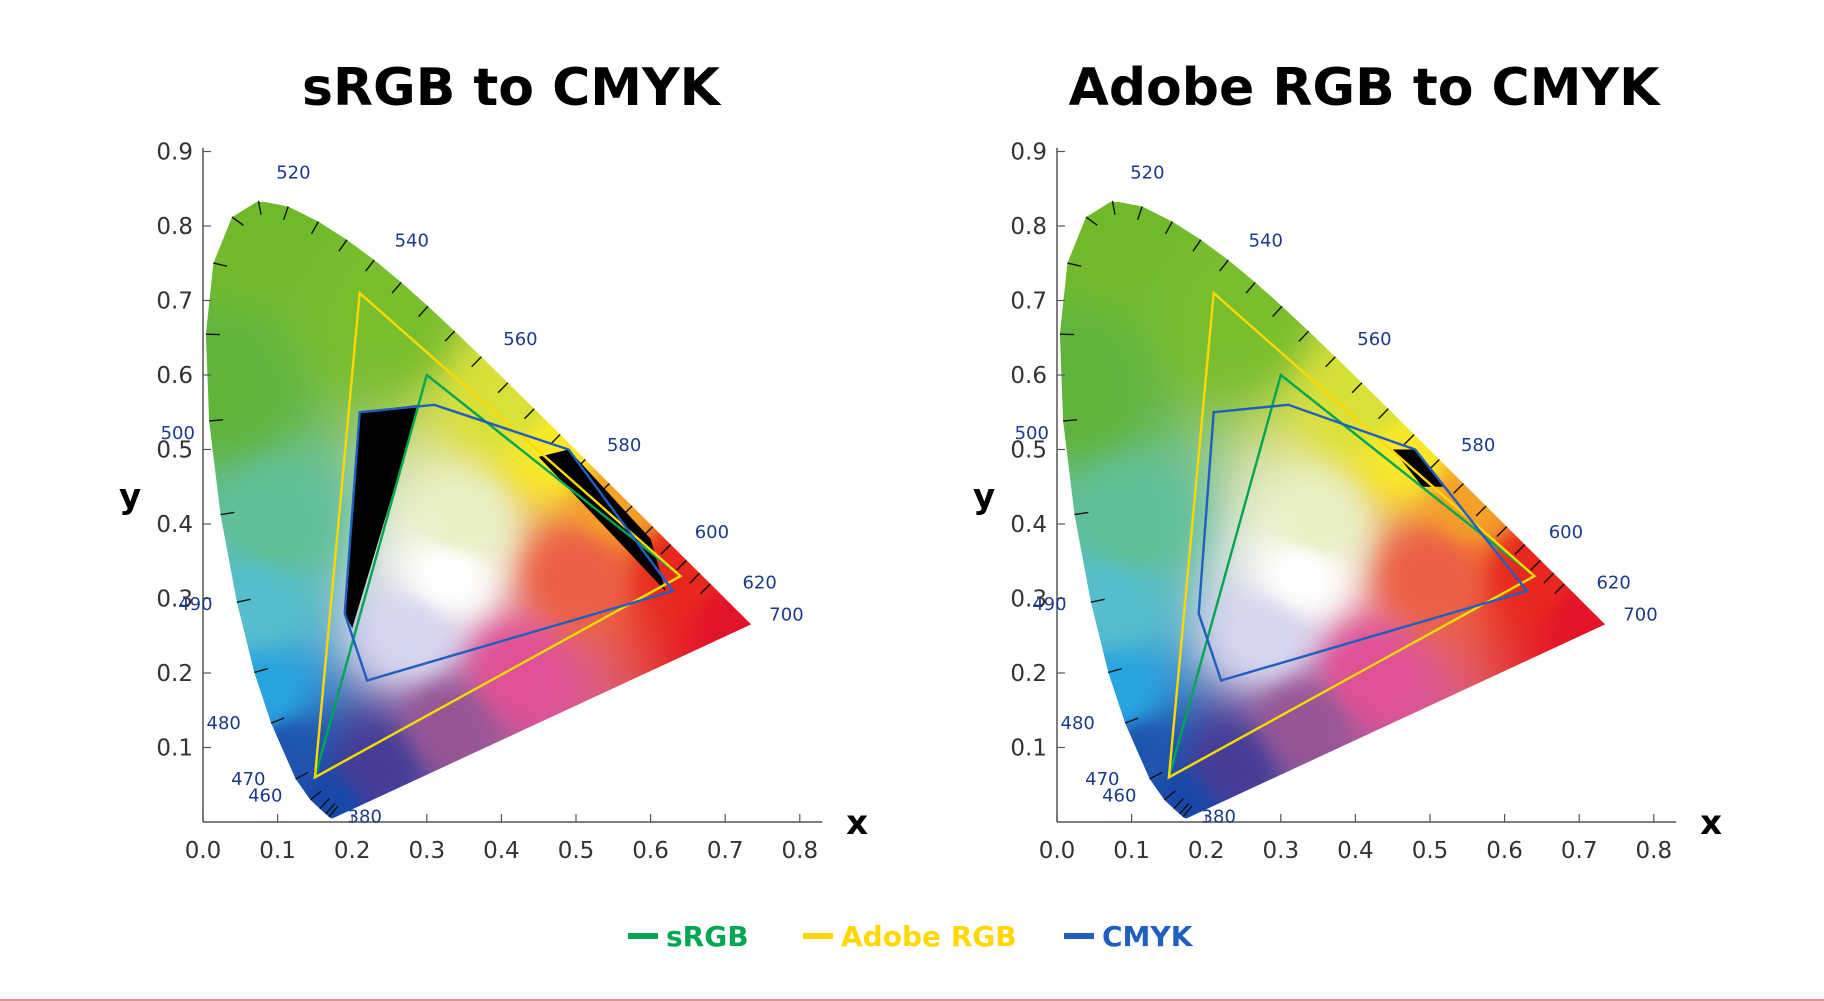 The width and height of the screenshot is (1824, 1001). Describe the element at coordinates (1147, 936) in the screenshot. I see `legend-label-cmyk: CMYK` at that location.